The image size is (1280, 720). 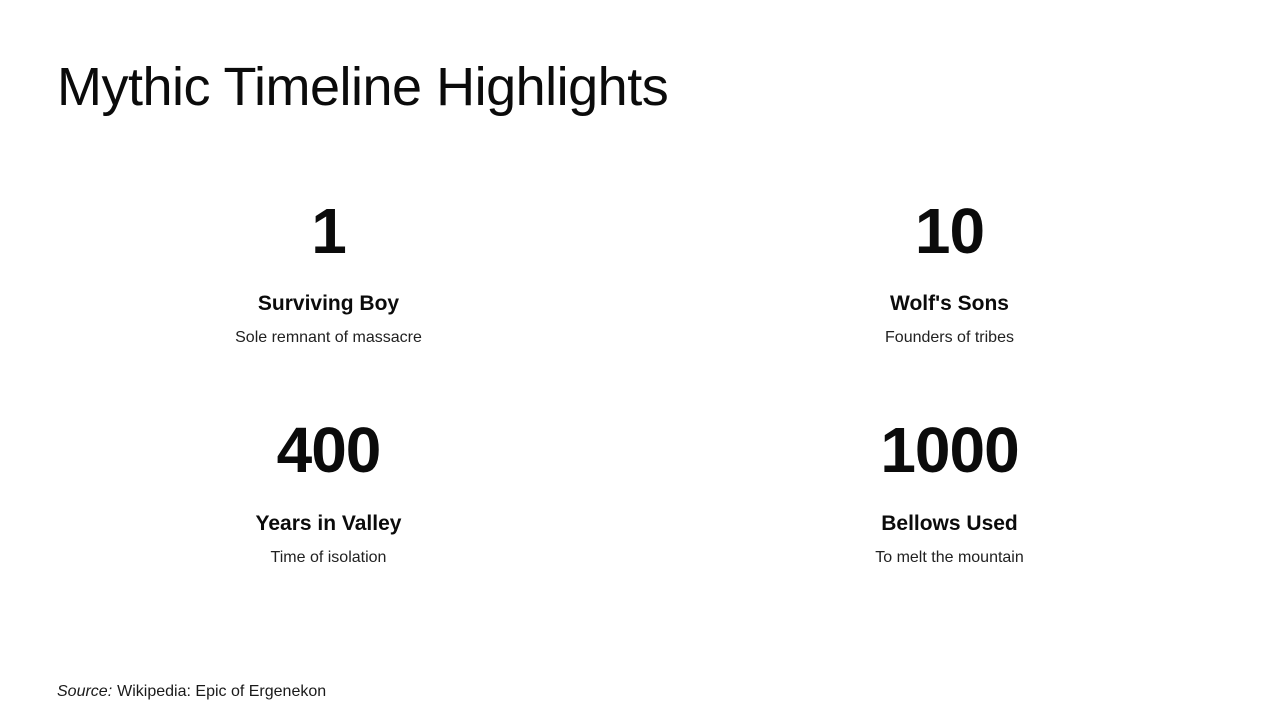 What do you see at coordinates (328, 304) in the screenshot?
I see `stat-label: Surviving Boy` at bounding box center [328, 304].